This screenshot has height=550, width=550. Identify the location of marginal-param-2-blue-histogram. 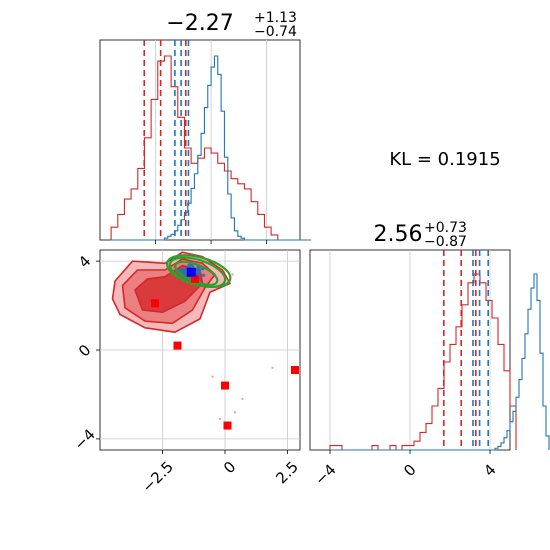
(440, 362).